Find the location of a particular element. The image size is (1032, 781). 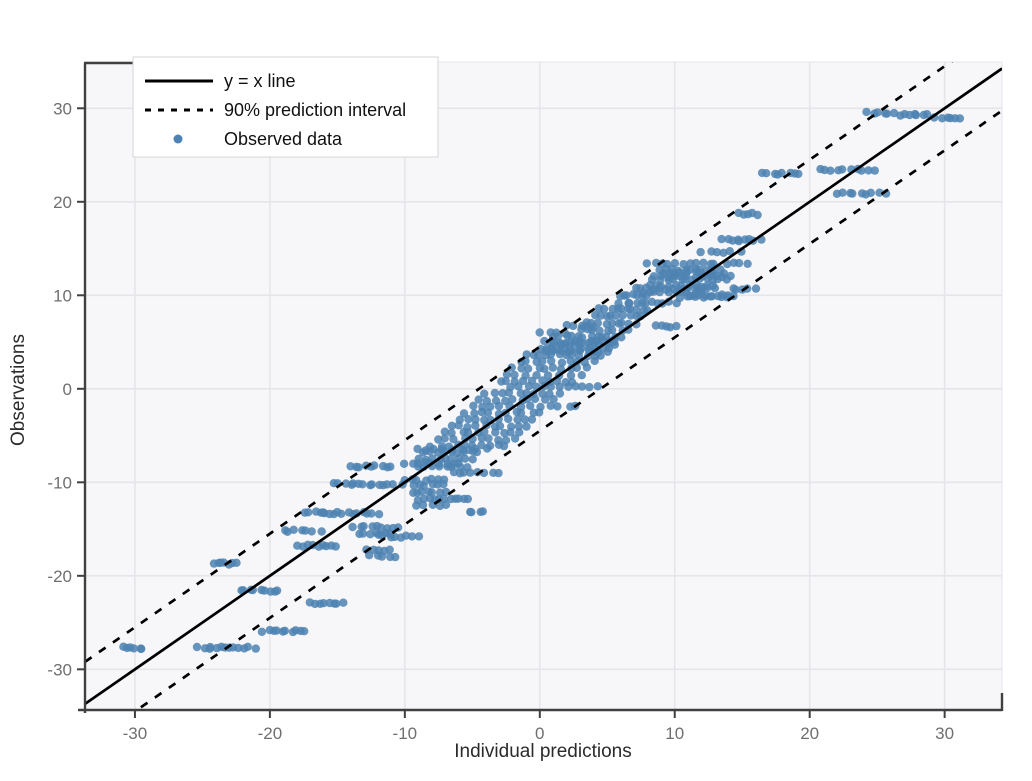

y-tick-label: -10 is located at coordinates (59, 482).